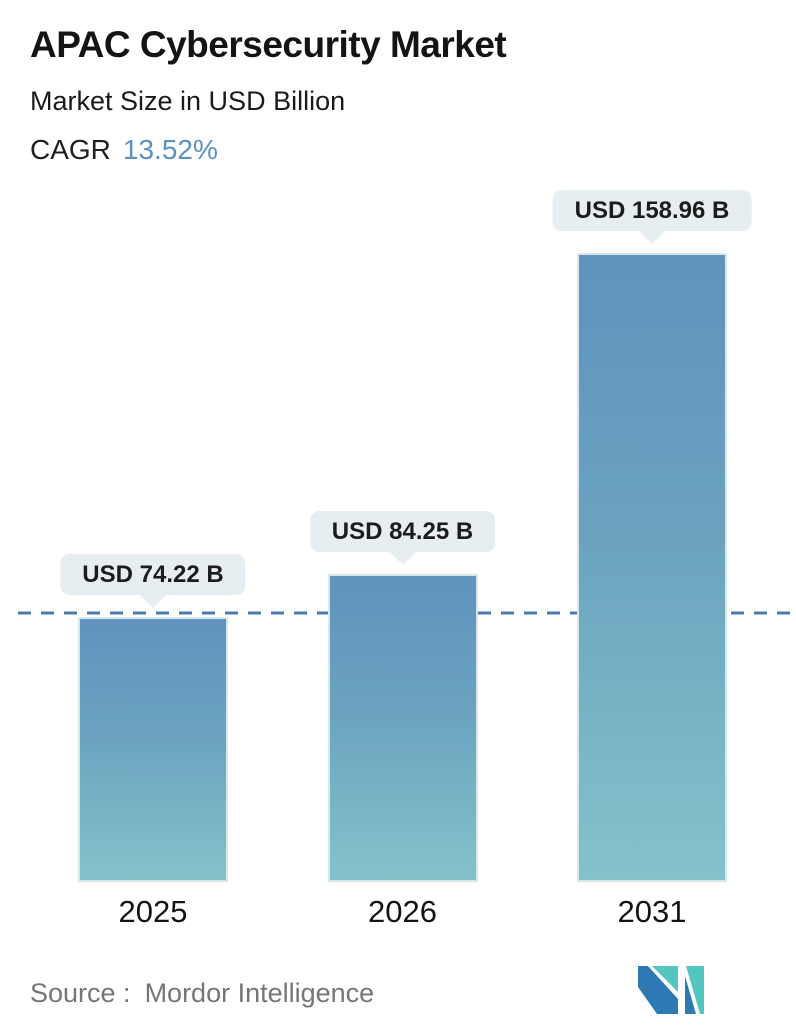 This screenshot has width=796, height=1034. Describe the element at coordinates (652, 210) in the screenshot. I see `value-label-bubble: USD 158.96 B` at that location.